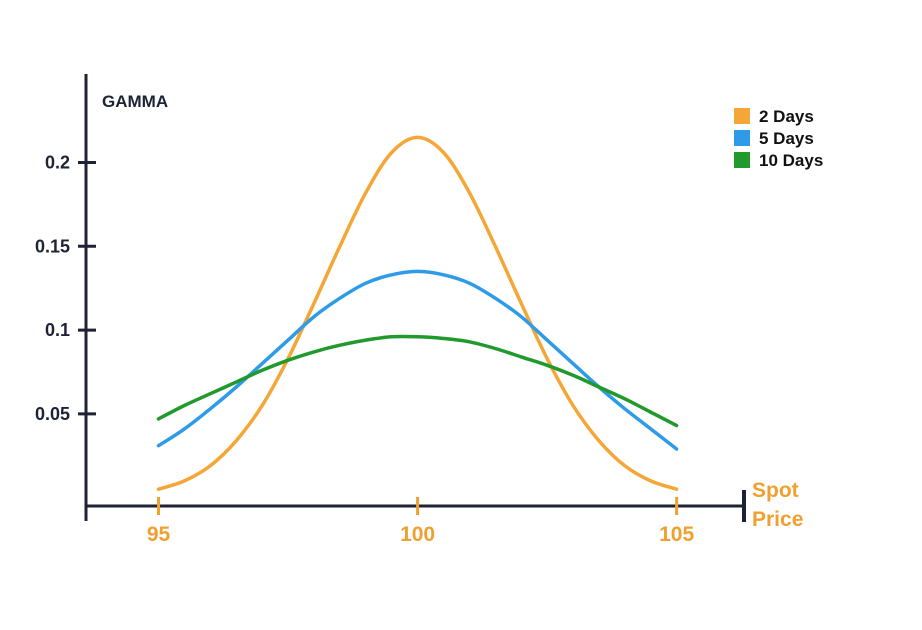 This screenshot has width=922, height=630. I want to click on x-axis-label-line-2: Price, so click(777, 519).